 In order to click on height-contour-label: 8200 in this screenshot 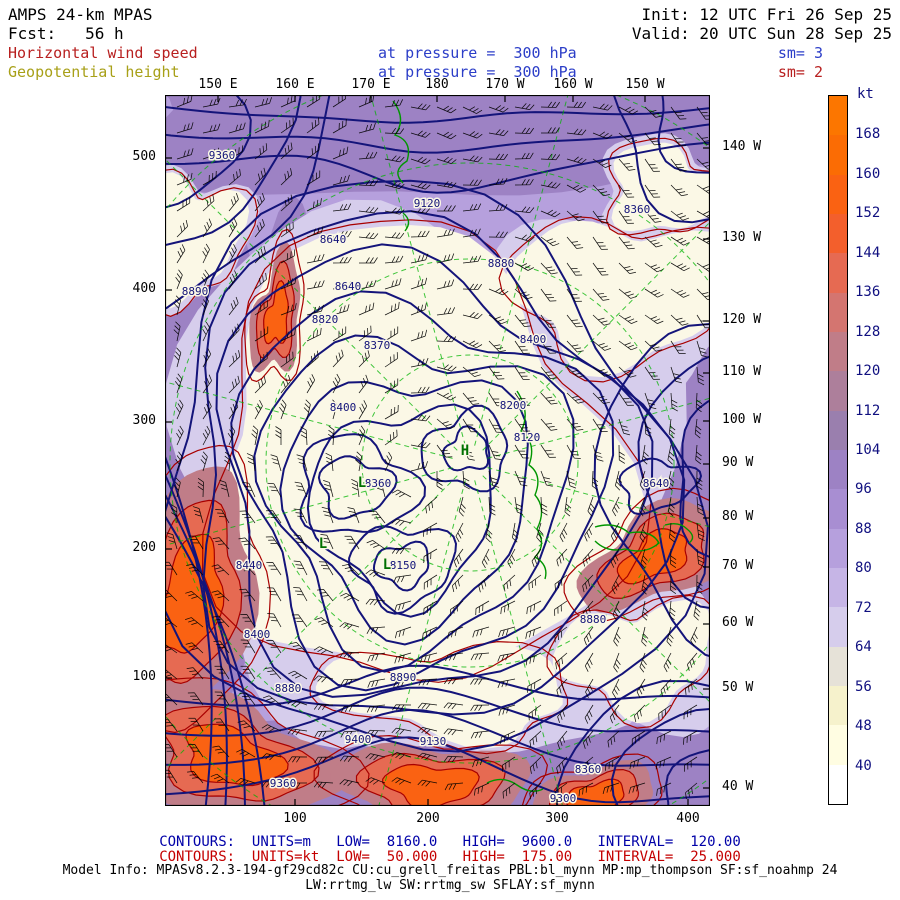, I will do `click(513, 405)`.